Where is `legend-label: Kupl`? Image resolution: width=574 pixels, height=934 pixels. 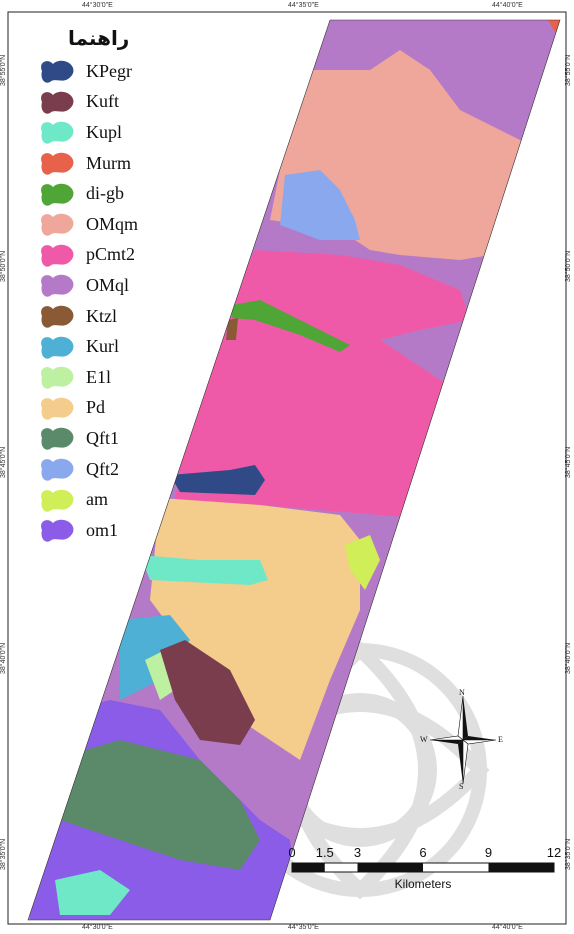
legend-label: Kupl is located at coordinates (104, 131).